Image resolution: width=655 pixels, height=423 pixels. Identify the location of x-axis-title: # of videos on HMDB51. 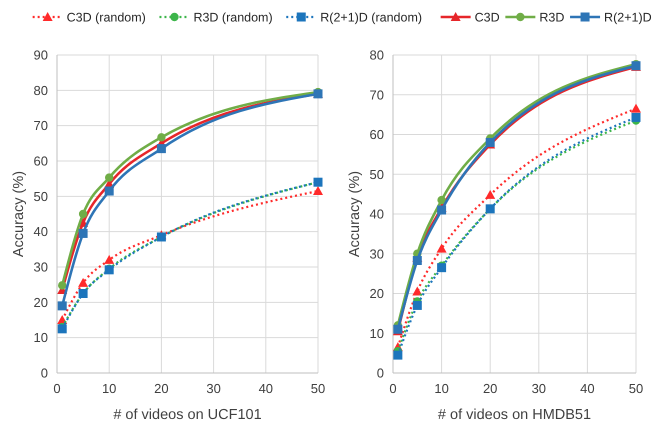
(515, 415).